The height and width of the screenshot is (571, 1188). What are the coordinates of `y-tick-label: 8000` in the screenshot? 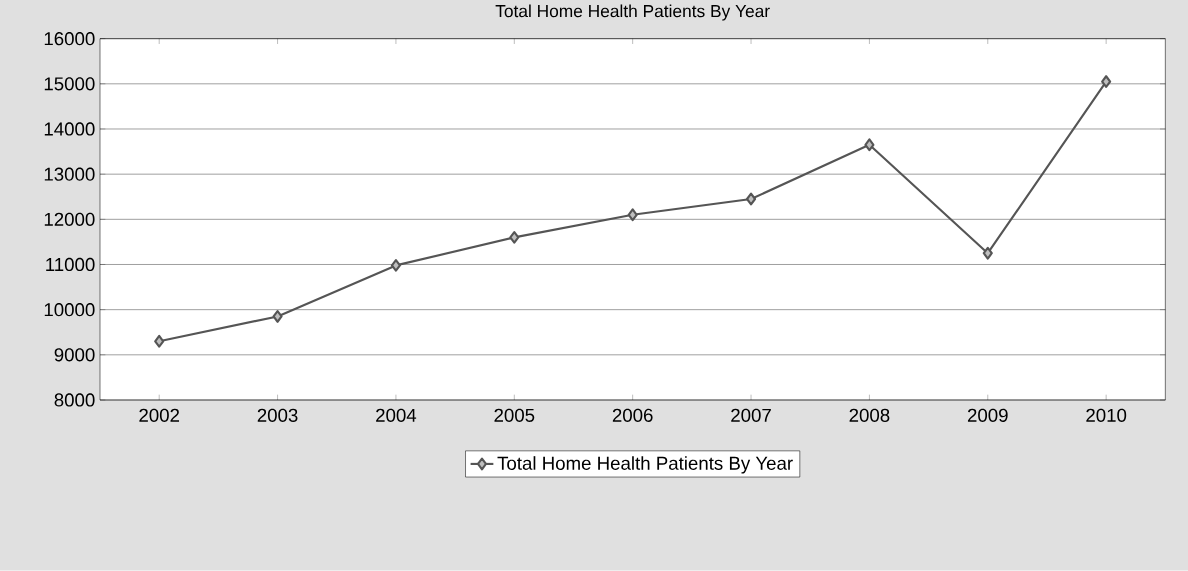 It's located at (74, 400).